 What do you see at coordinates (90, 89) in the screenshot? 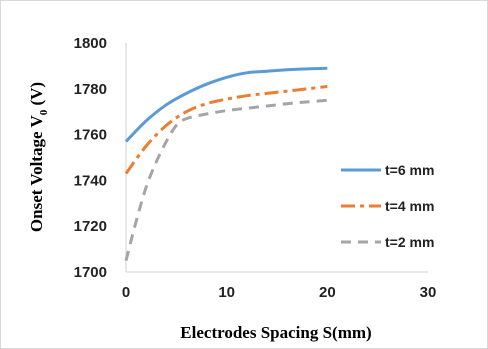
I see `y-tick-label: 1780` at bounding box center [90, 89].